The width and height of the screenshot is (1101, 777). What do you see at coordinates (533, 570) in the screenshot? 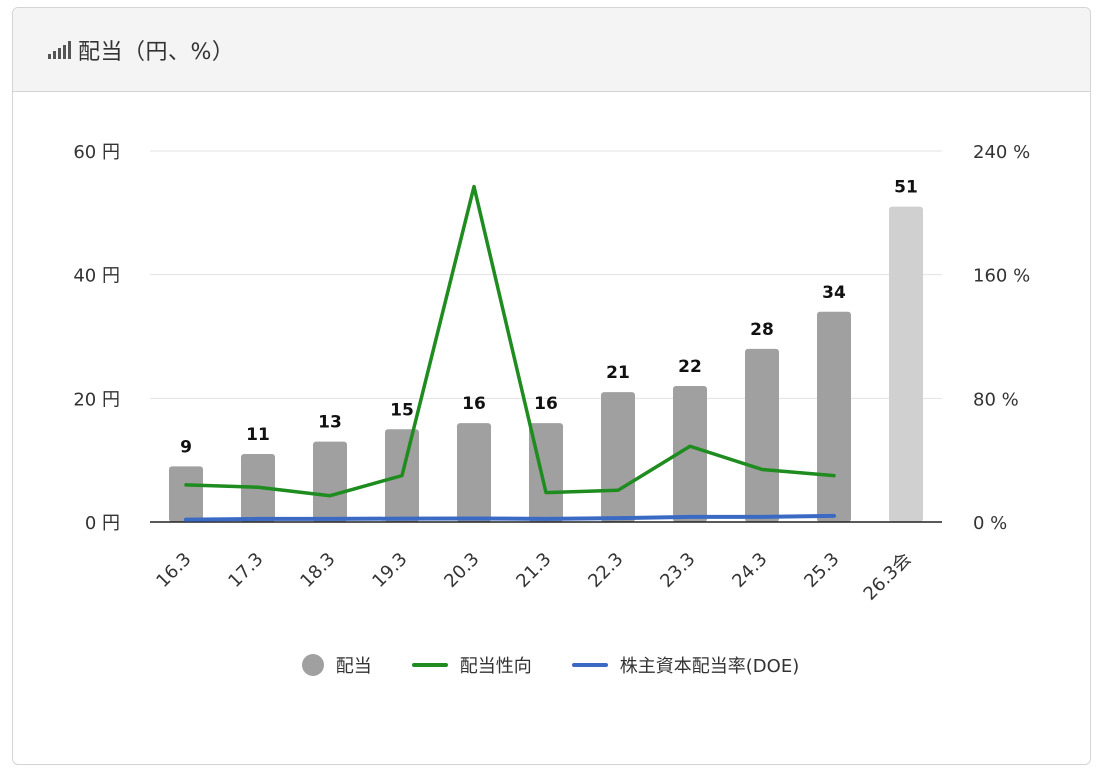
I see `x-tick-label: 21.3` at bounding box center [533, 570].